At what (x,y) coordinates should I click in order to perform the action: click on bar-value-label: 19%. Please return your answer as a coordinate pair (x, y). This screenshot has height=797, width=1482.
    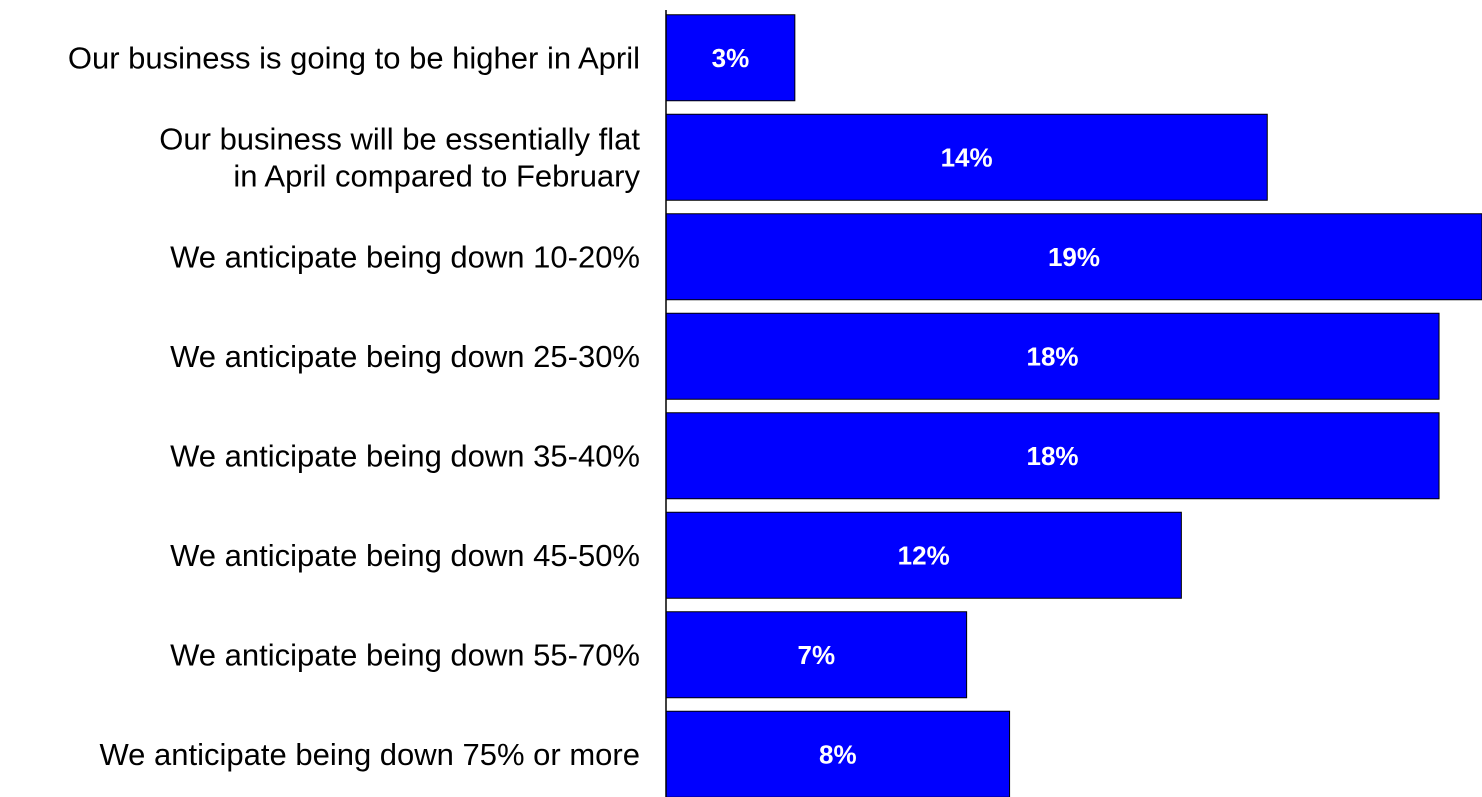
    Looking at the image, I should click on (1074, 257).